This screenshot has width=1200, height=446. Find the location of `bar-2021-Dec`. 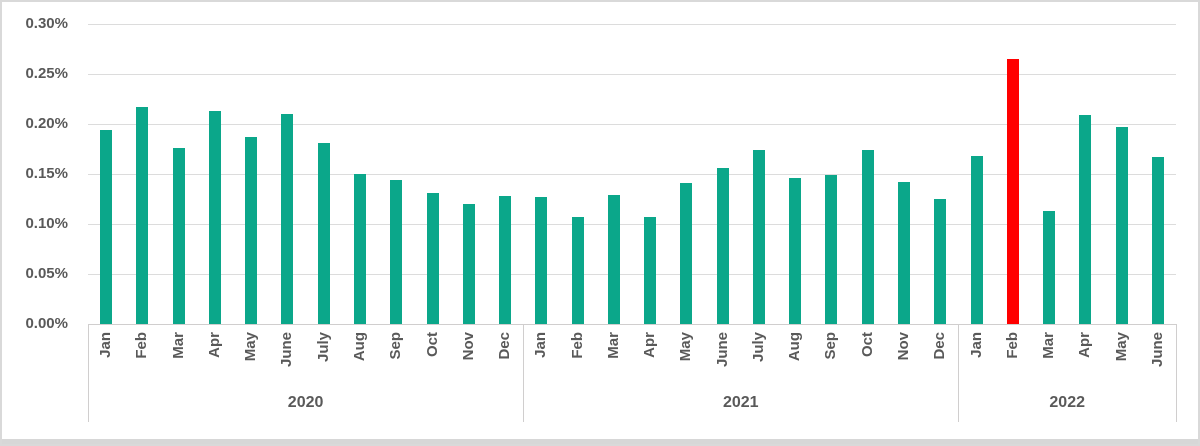

bar-2021-Dec is located at coordinates (940, 261).